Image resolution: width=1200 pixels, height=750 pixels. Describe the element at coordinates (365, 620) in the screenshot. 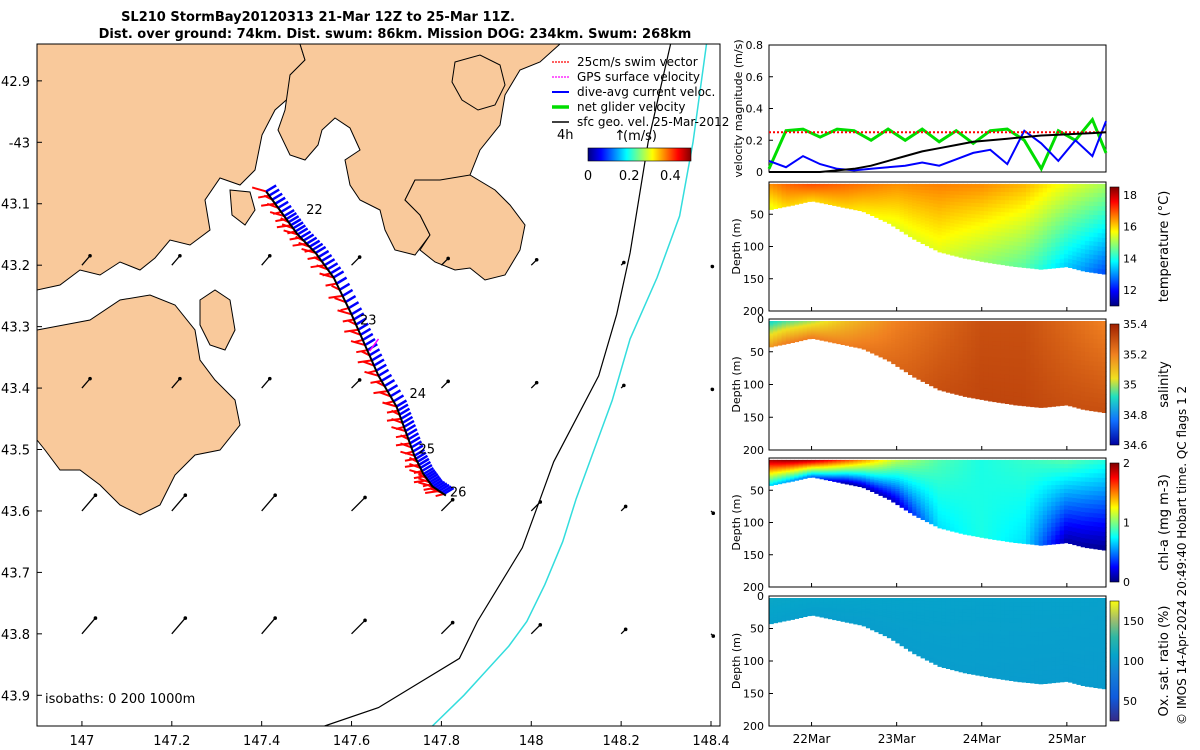

I see `sfc-vector-head` at that location.